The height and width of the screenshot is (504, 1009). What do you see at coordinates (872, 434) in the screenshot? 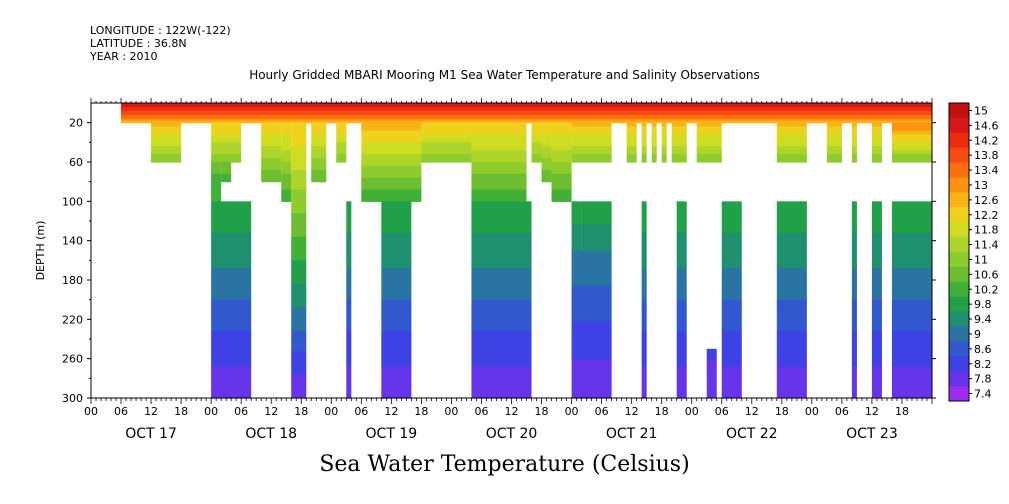
I see `x-day-label: OCT 23` at bounding box center [872, 434].